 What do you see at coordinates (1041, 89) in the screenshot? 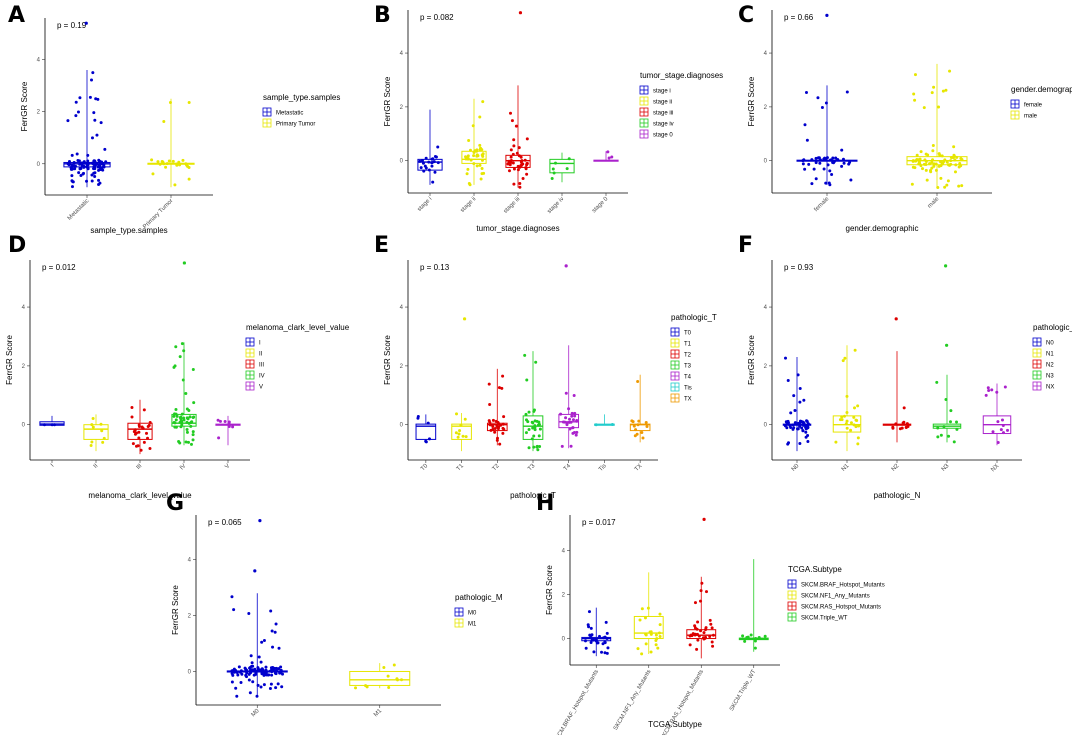
I see `legend-title: gender.demographic` at bounding box center [1041, 89].